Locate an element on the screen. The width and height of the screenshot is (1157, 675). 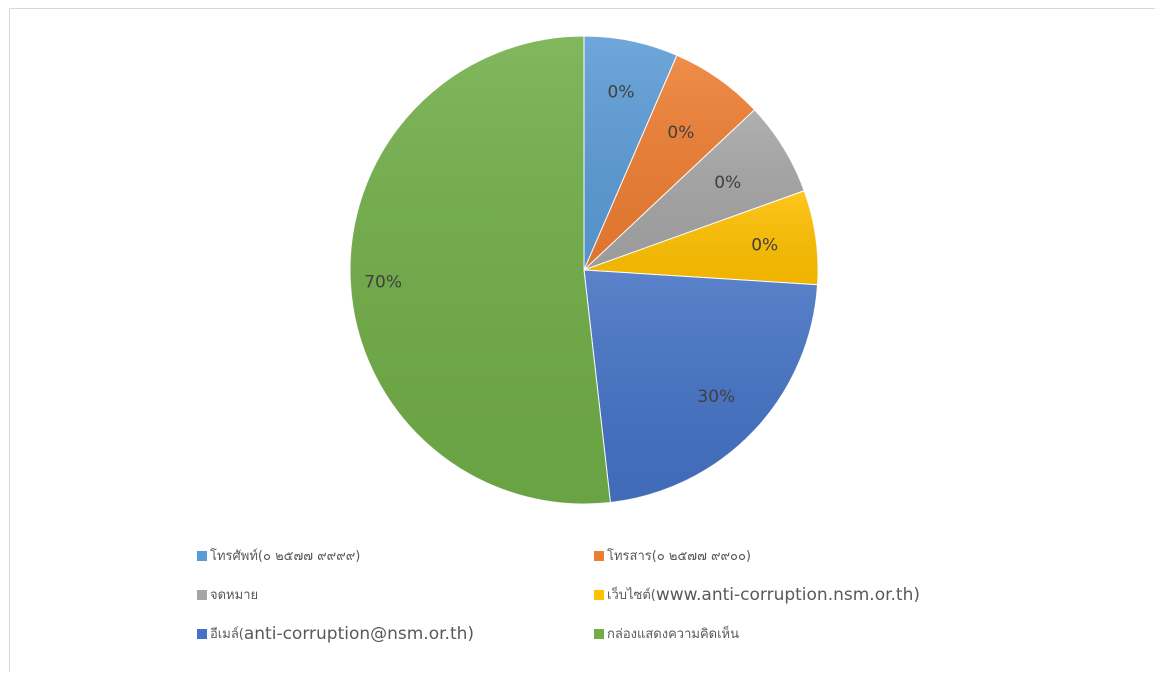
legend-label-telephone: โทรศัพท์(๐ ๒๕๗๗ ๙๙๙๙) is located at coordinates (285, 556).